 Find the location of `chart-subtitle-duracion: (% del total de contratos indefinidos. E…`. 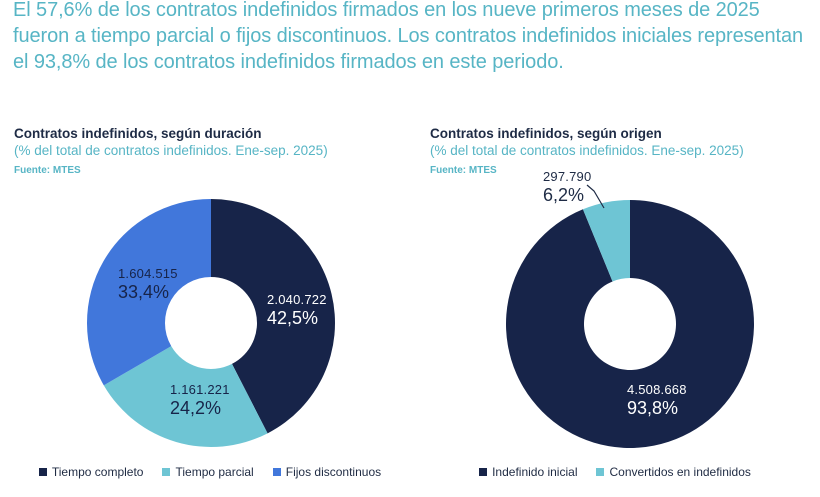

chart-subtitle-duracion: (% del total de contratos indefinidos. E… is located at coordinates (171, 150).